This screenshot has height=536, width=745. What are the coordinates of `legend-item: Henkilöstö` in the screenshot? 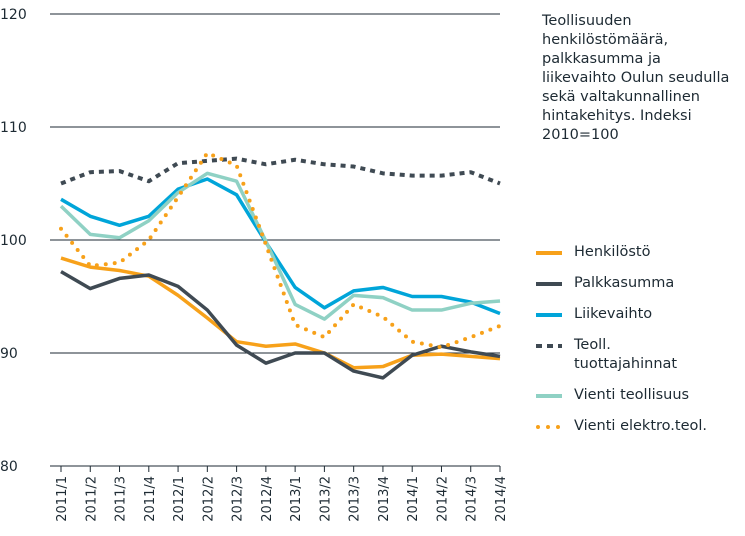 It's located at (636, 252).